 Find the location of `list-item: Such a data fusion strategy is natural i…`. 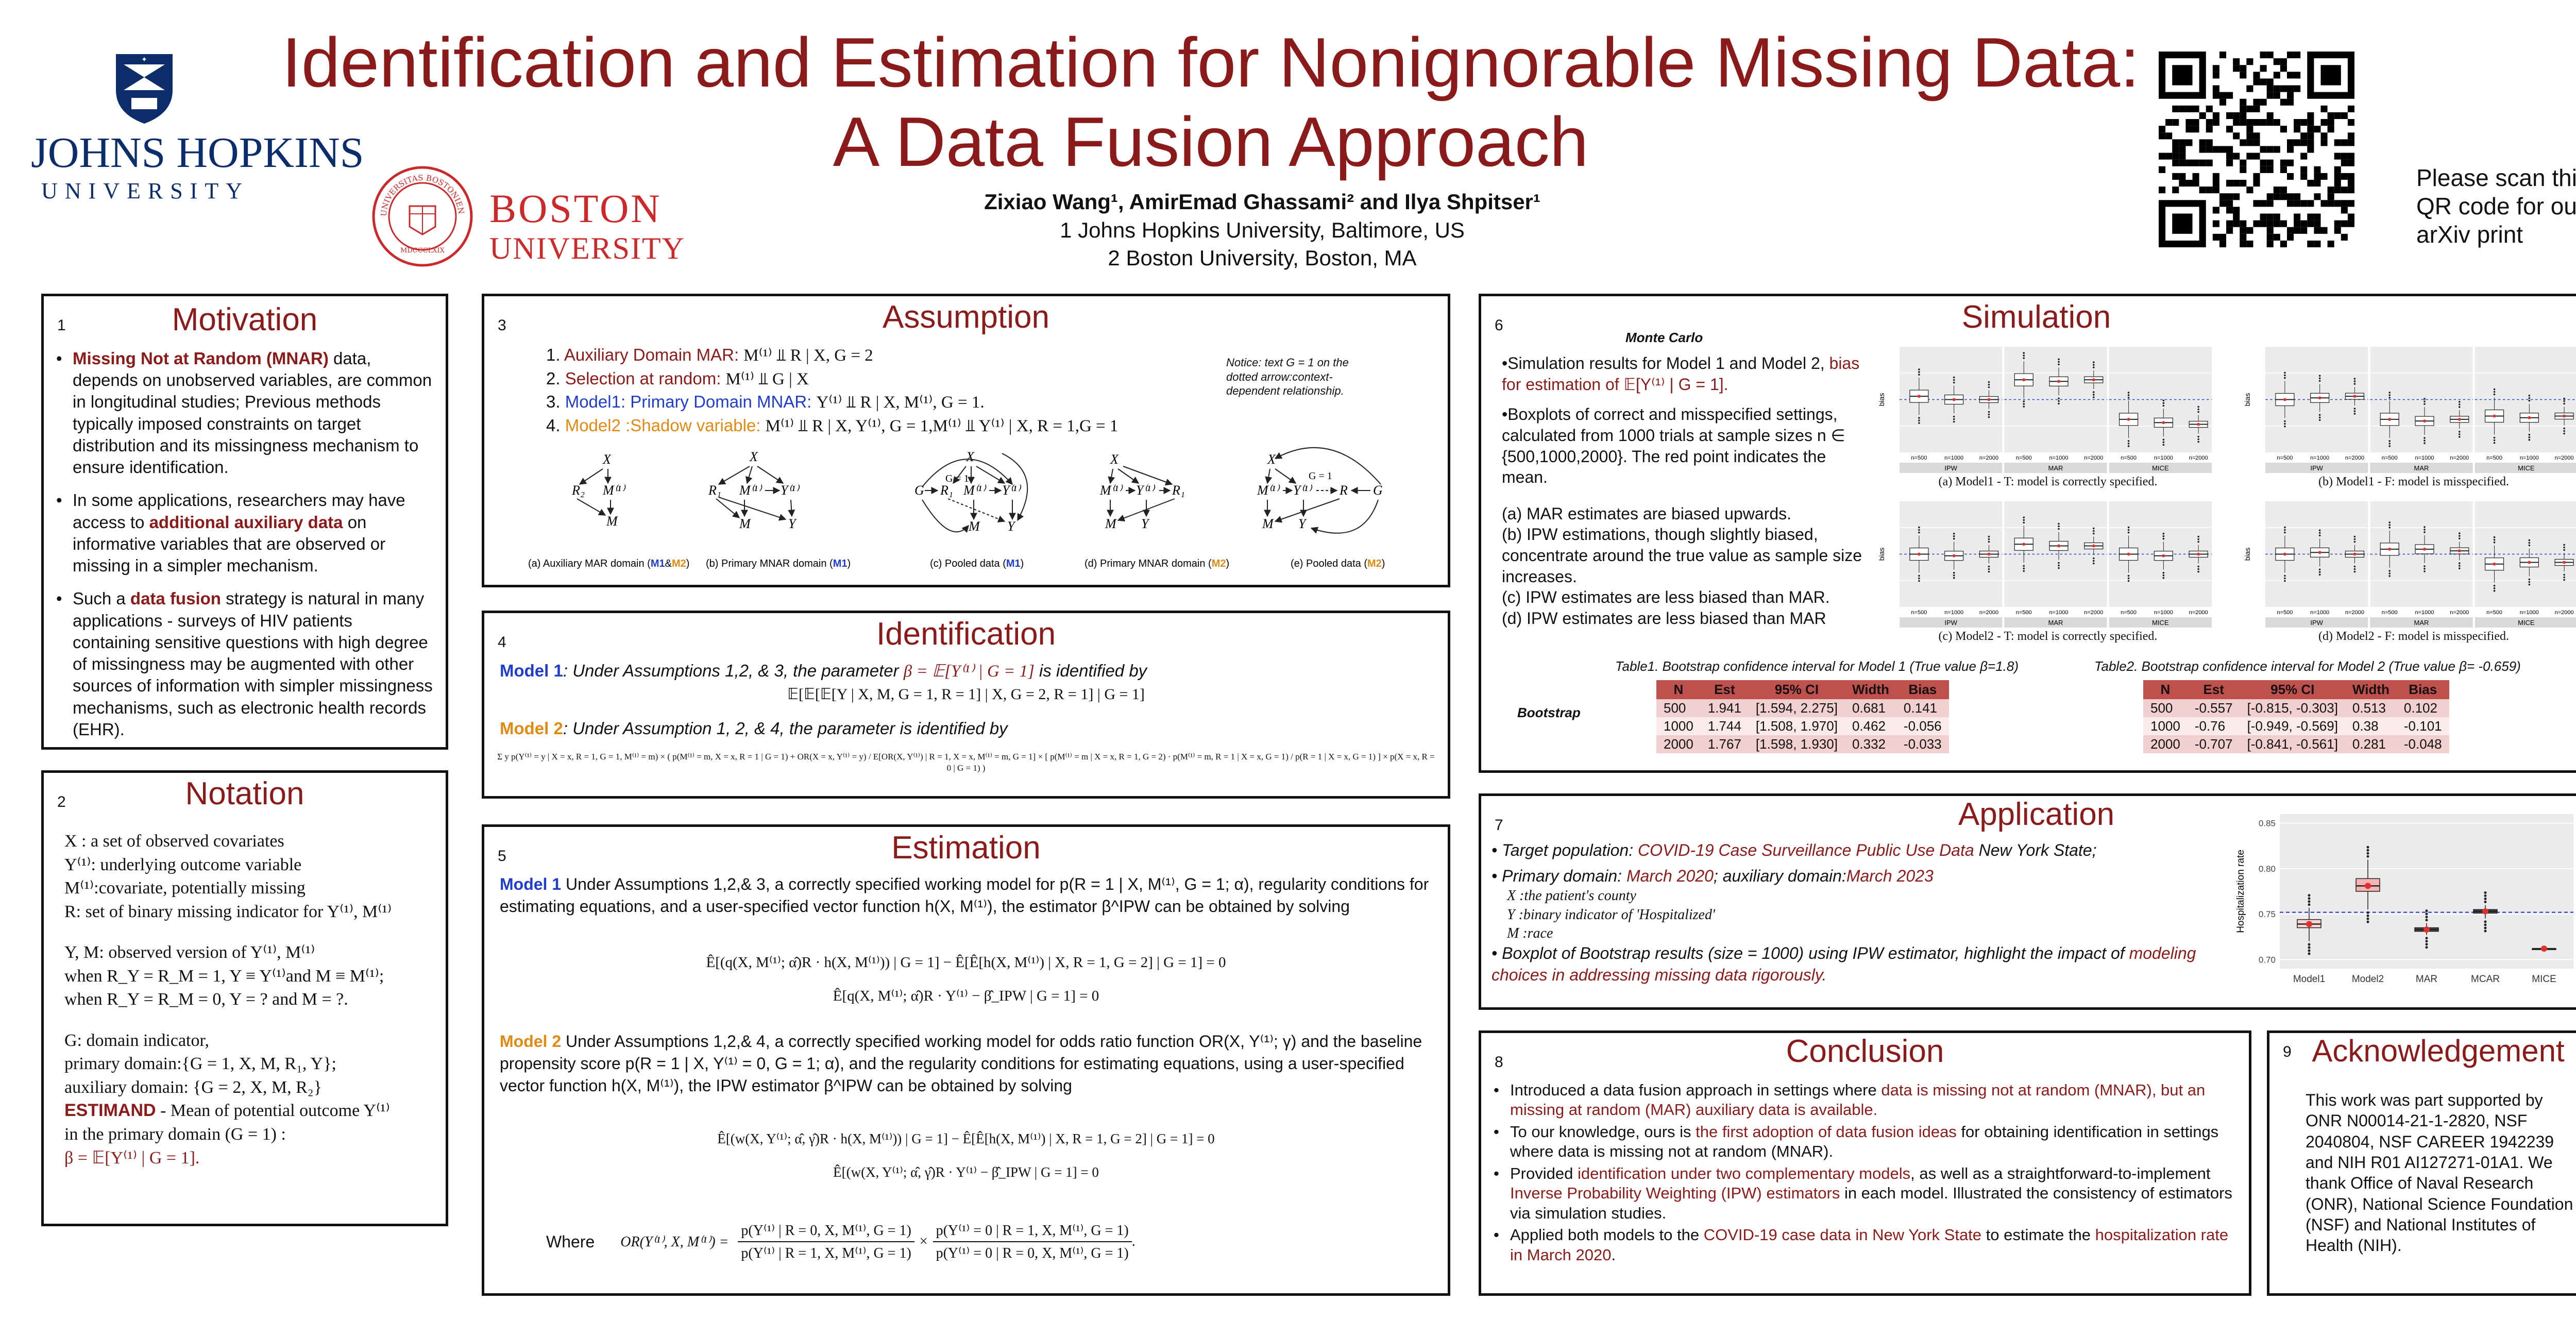

list-item: Such a data fusion strategy is natural i… is located at coordinates (244, 664).